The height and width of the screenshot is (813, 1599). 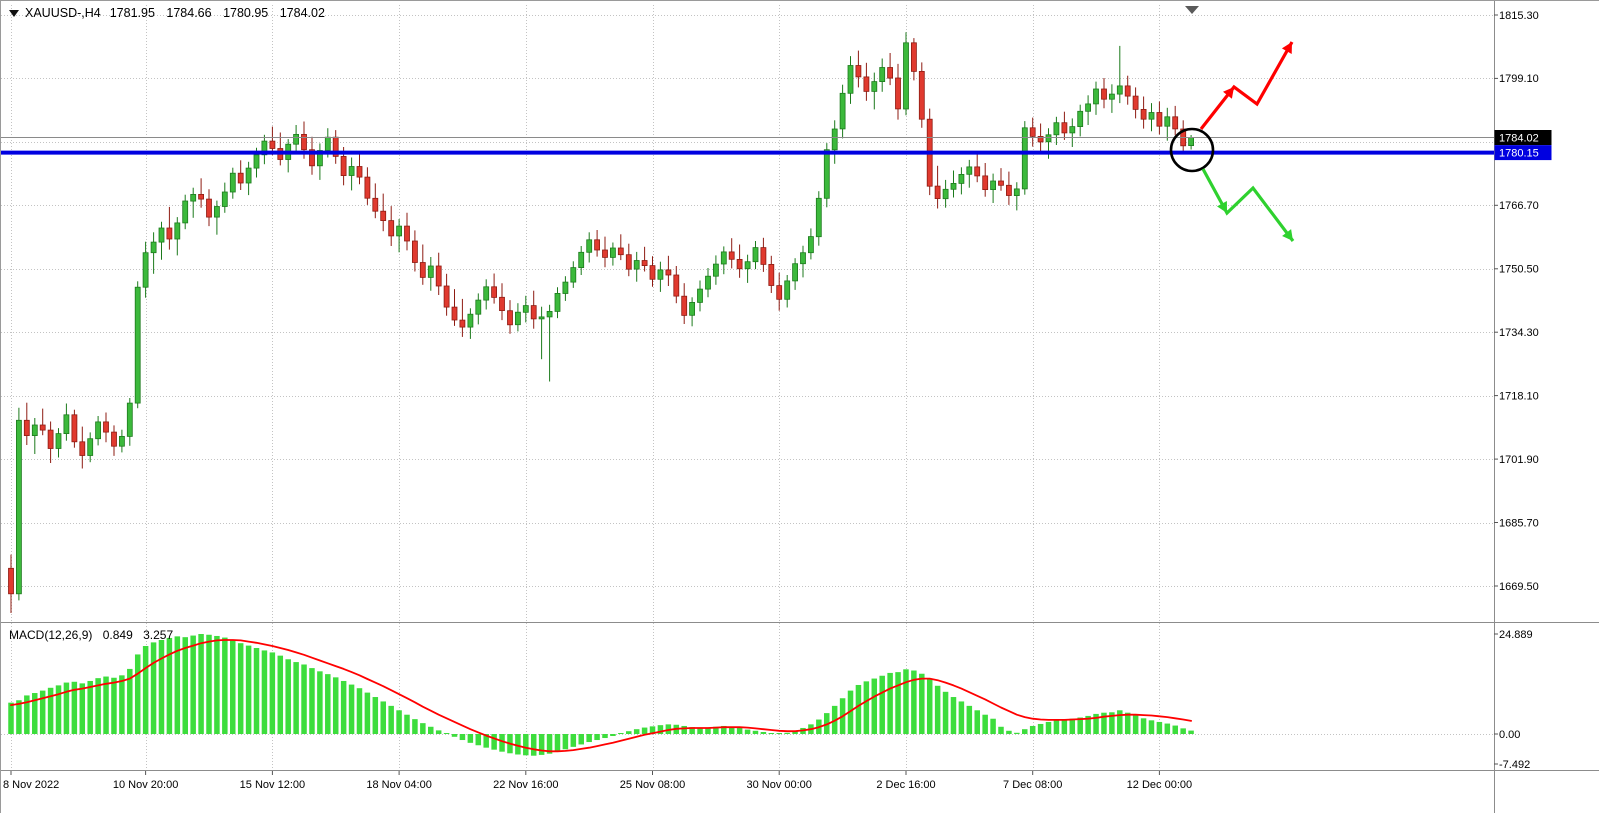 I want to click on price-axis-label: 1766.70, so click(x=1519, y=206).